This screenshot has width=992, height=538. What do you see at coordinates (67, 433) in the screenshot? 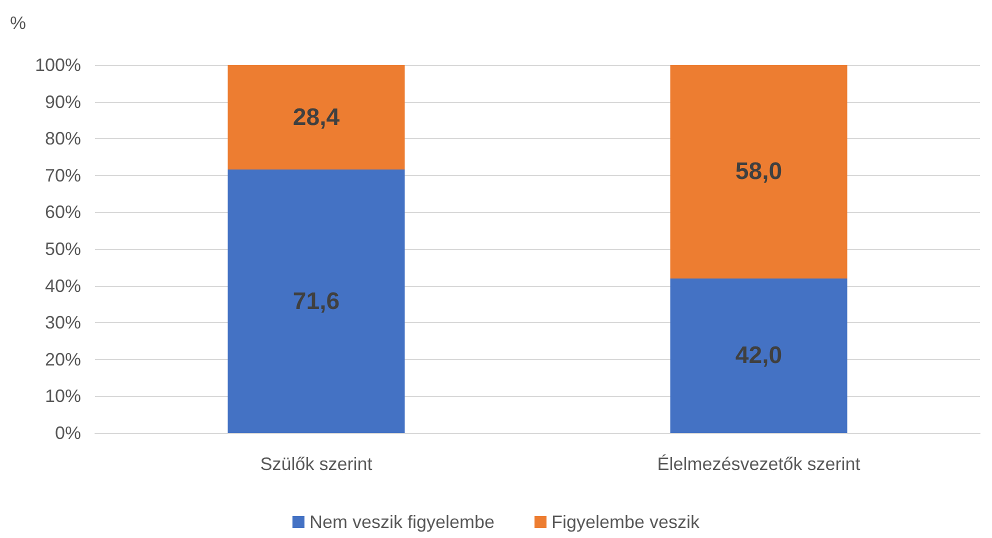
I see `y-tick-label: 0%` at bounding box center [67, 433].